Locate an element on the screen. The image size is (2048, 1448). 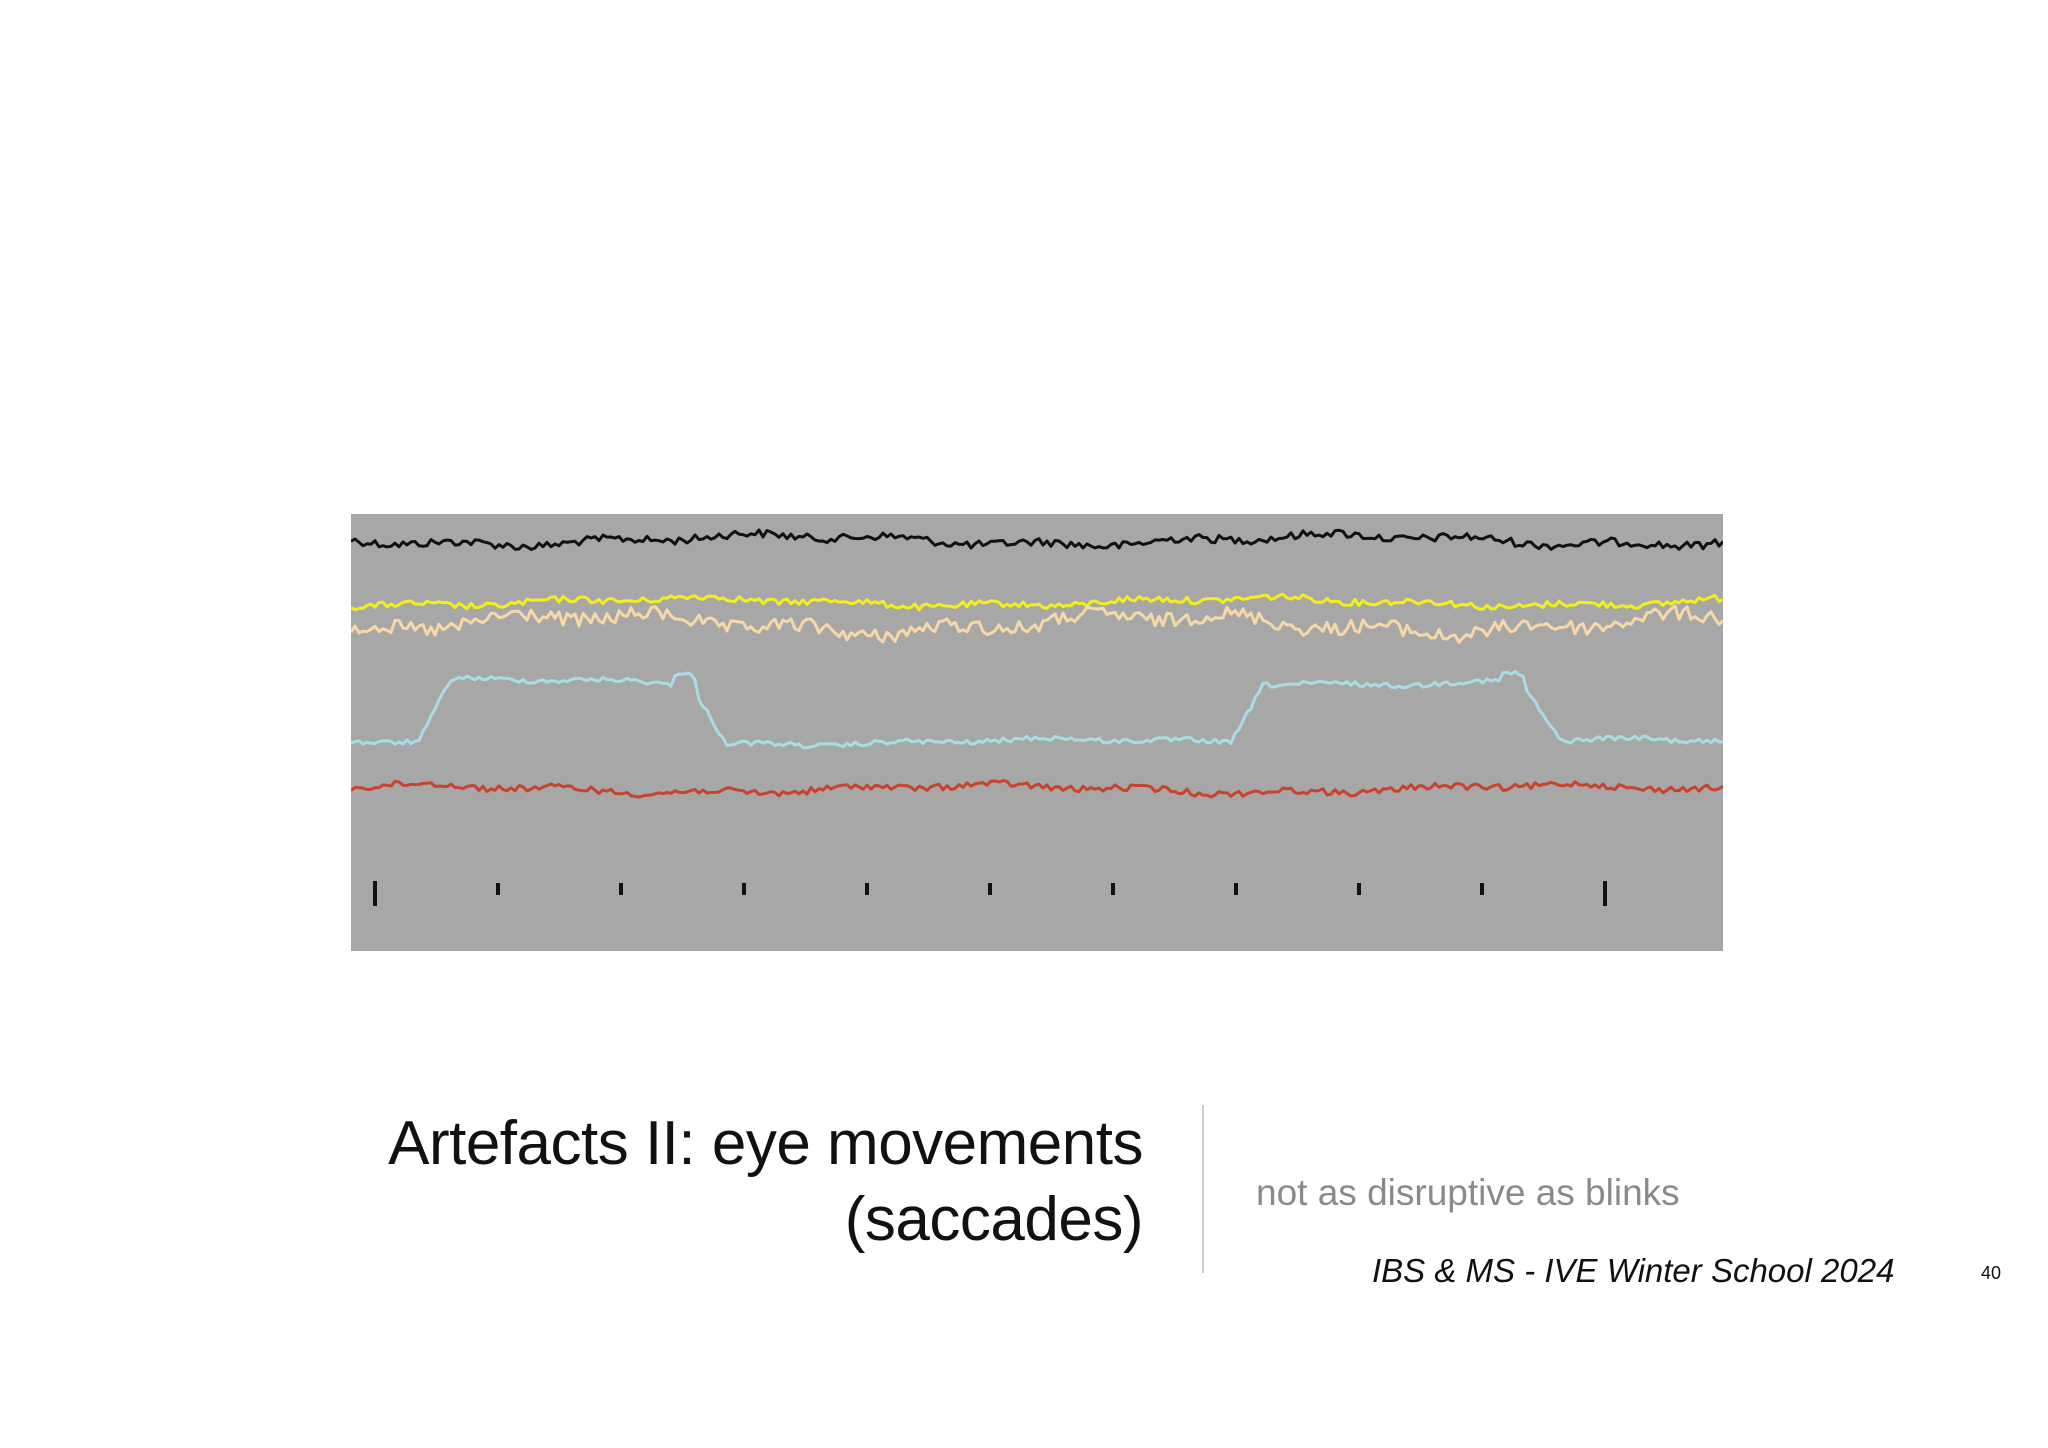
page-number: 40 is located at coordinates (1991, 1273).